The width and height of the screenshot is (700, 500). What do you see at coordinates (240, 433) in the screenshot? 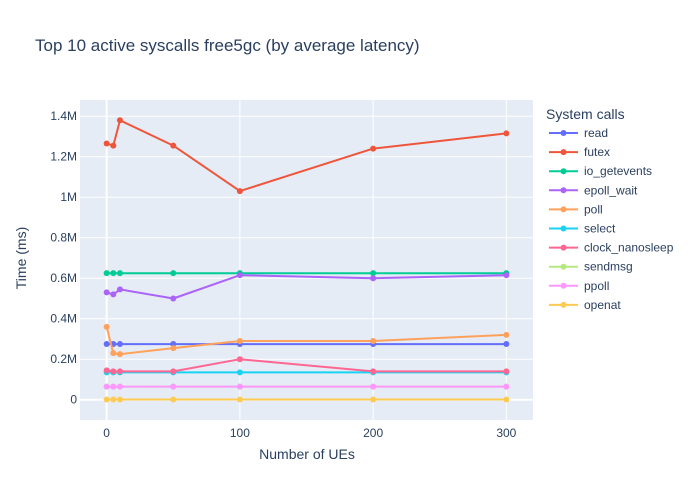
I see `x-tick-label: 100` at bounding box center [240, 433].